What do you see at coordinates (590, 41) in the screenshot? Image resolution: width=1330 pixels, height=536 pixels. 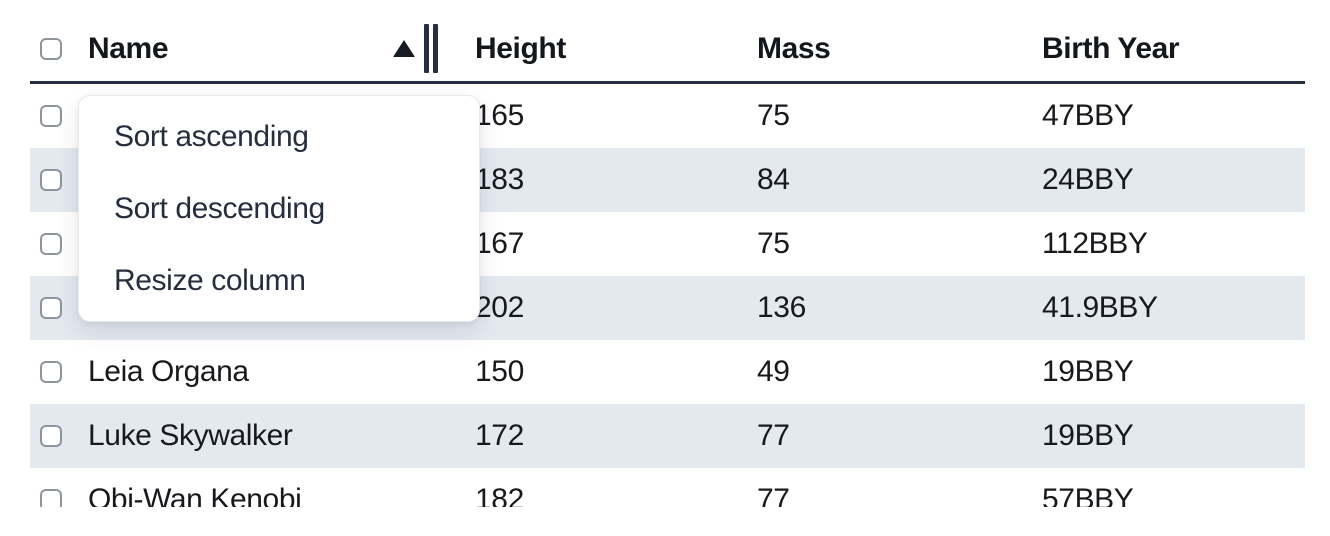 I see `column-header-height: Height` at bounding box center [590, 41].